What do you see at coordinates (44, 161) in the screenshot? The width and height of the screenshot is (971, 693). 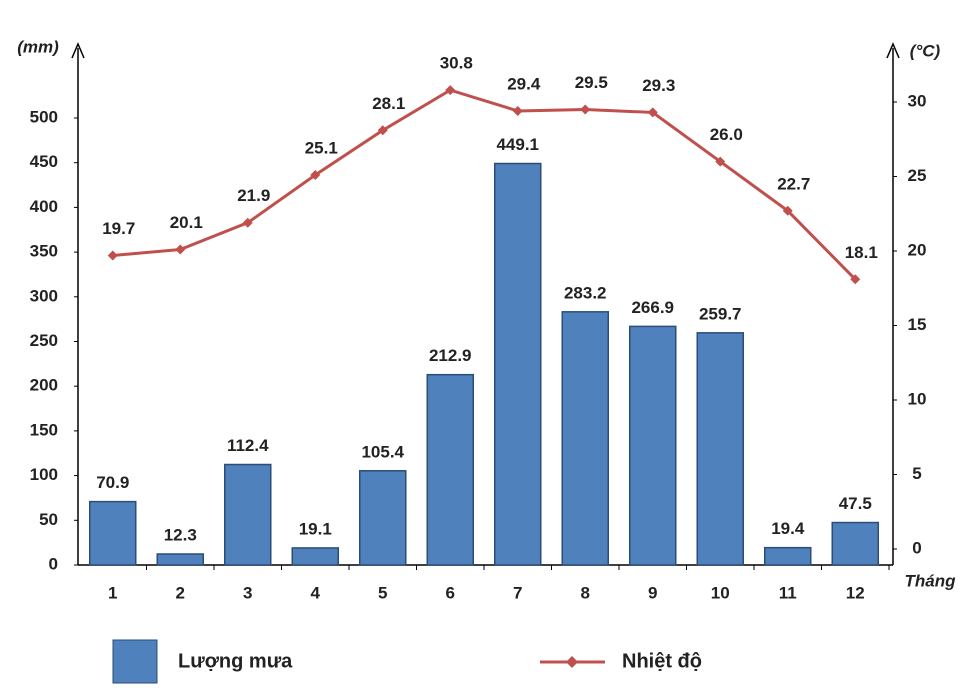 I see `y-tick-label: 450` at bounding box center [44, 161].